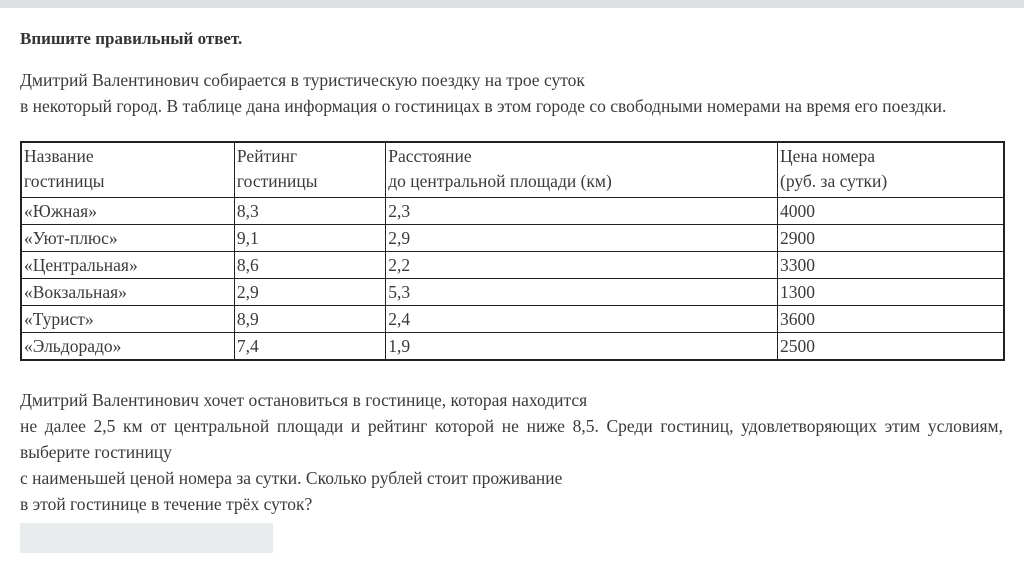 The width and height of the screenshot is (1024, 574). What do you see at coordinates (582, 292) in the screenshot?
I see `cell-distance: 5,3` at bounding box center [582, 292].